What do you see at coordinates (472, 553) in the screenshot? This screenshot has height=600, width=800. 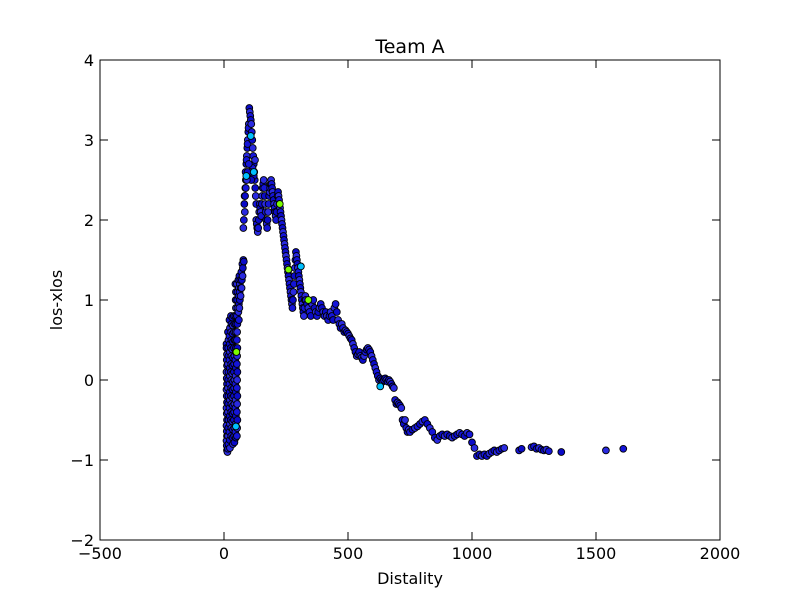 I see `x-tick-label: 1000` at bounding box center [472, 553].